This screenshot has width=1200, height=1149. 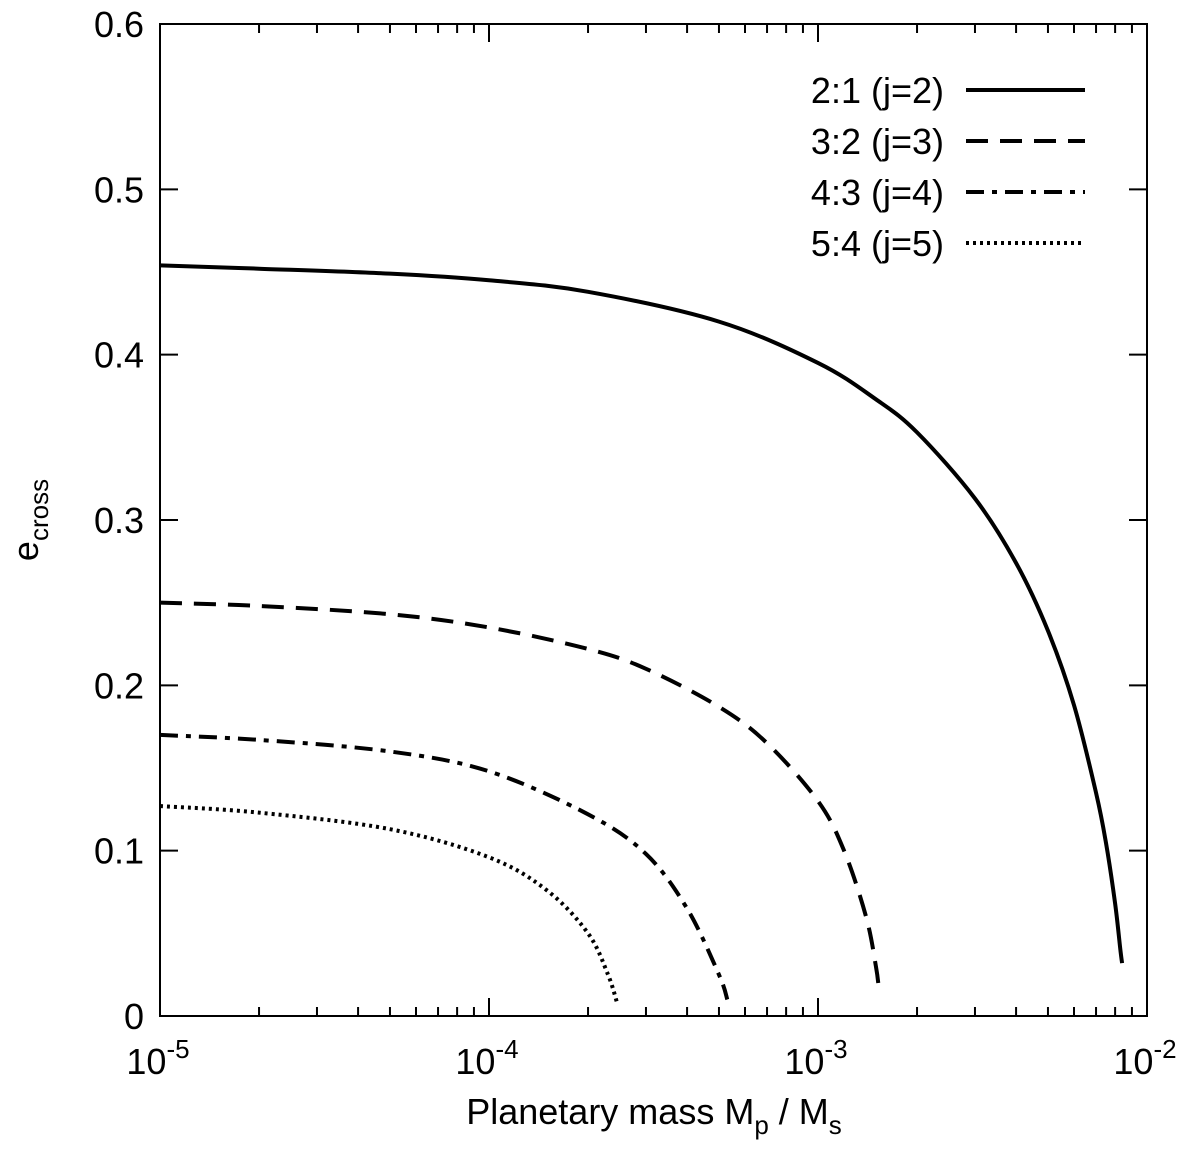 What do you see at coordinates (119, 520) in the screenshot?
I see `y-tick-label: 0.3` at bounding box center [119, 520].